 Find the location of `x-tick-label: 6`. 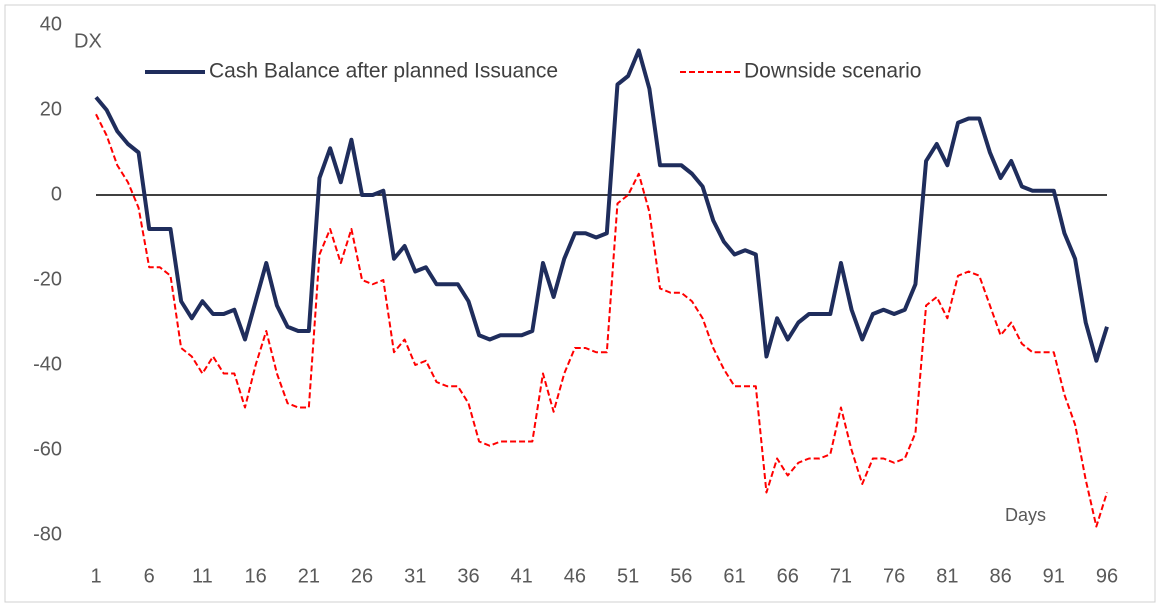

x-tick-label: 6 is located at coordinates (149, 576).